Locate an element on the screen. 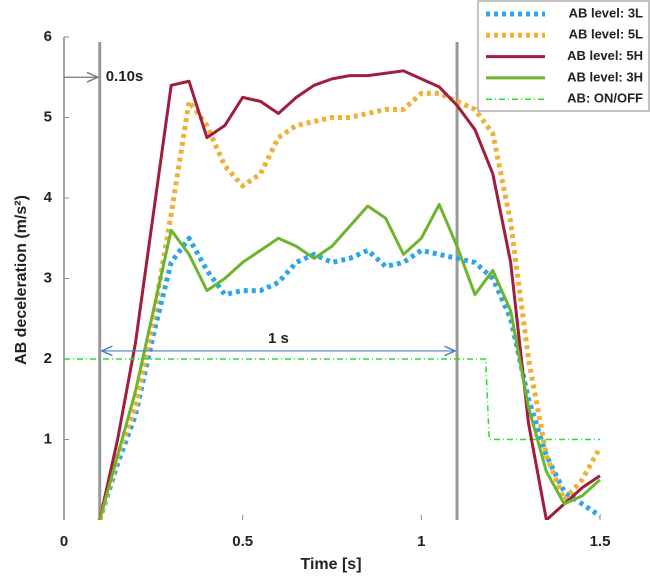 This screenshot has height=577, width=651. y-tick-label: 1 is located at coordinates (48, 438).